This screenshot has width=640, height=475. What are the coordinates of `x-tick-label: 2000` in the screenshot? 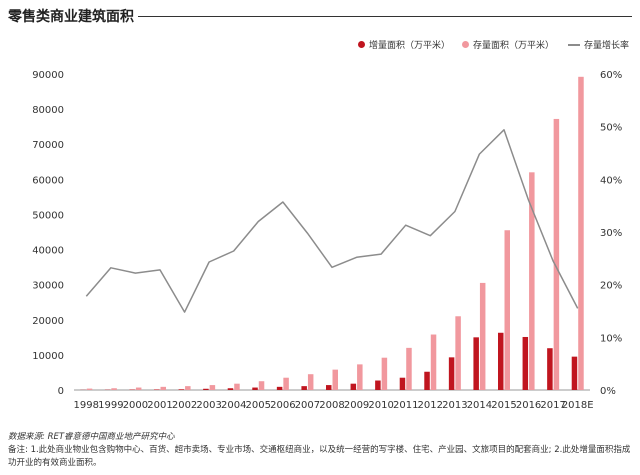 It's located at (135, 405).